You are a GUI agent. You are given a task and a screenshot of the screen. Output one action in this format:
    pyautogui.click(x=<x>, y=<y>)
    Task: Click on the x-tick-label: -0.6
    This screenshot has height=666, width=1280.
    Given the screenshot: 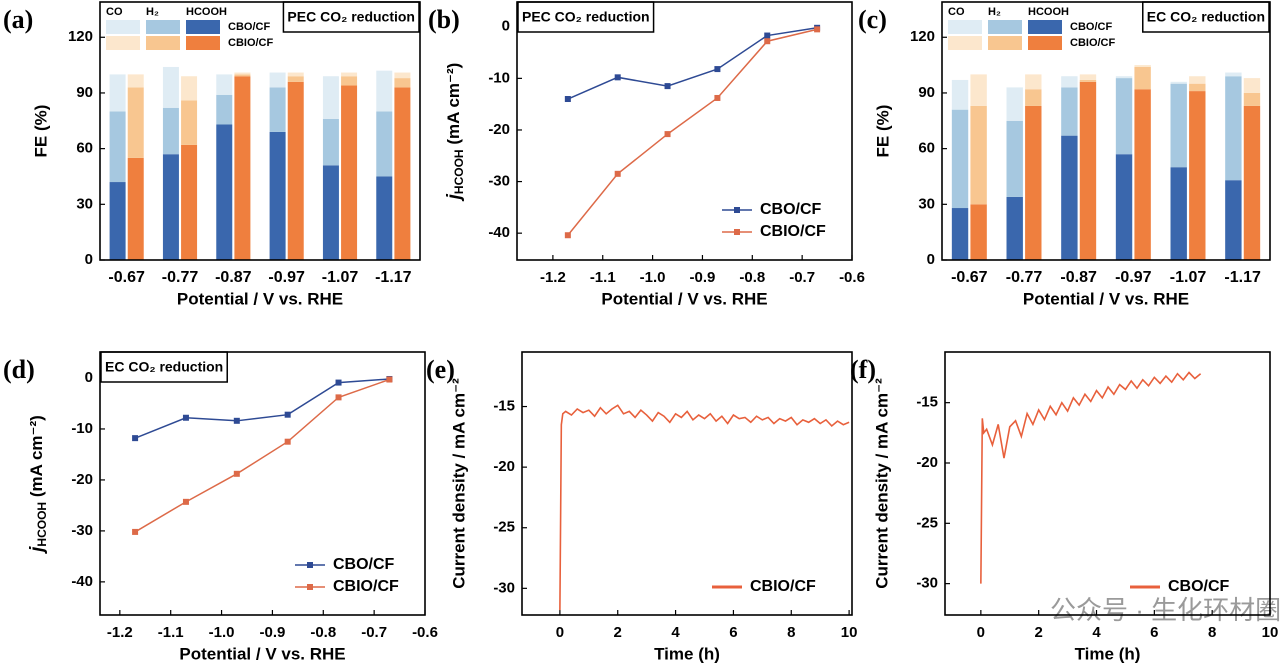 What is the action you would take?
    pyautogui.click(x=425, y=632)
    